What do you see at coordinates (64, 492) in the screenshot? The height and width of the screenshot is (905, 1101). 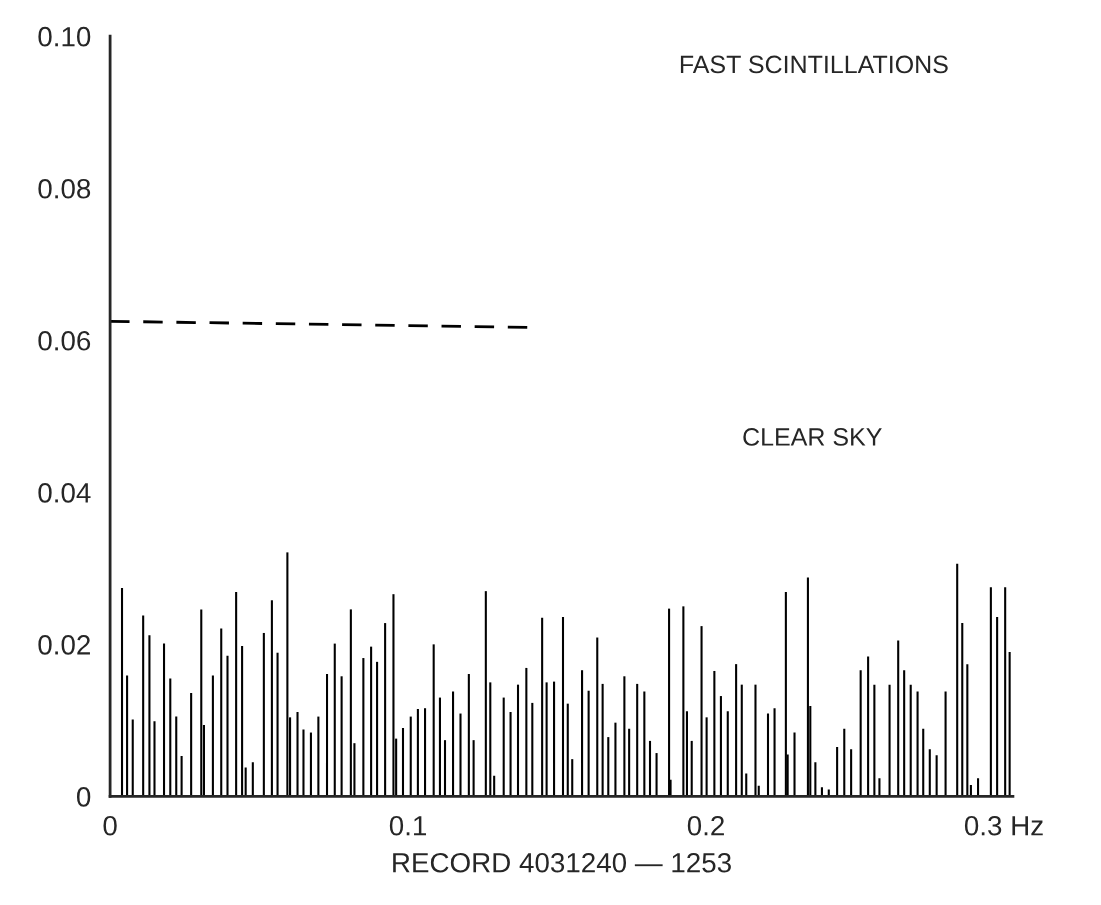 I see `y-tick-label: 0.04` at bounding box center [64, 492].